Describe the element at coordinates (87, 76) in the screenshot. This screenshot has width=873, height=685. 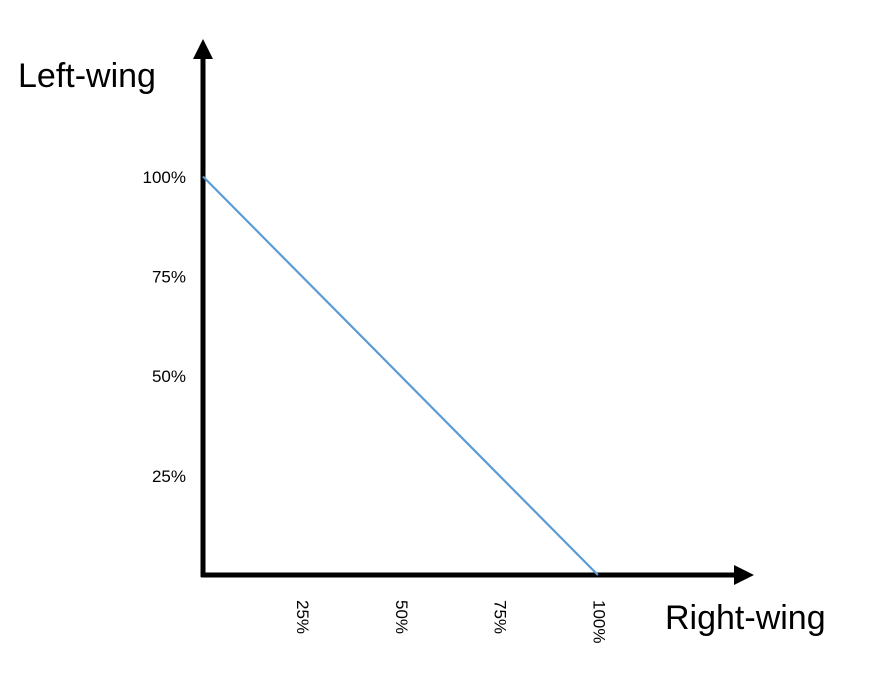
I see `y-axis-title: Left-wing` at that location.